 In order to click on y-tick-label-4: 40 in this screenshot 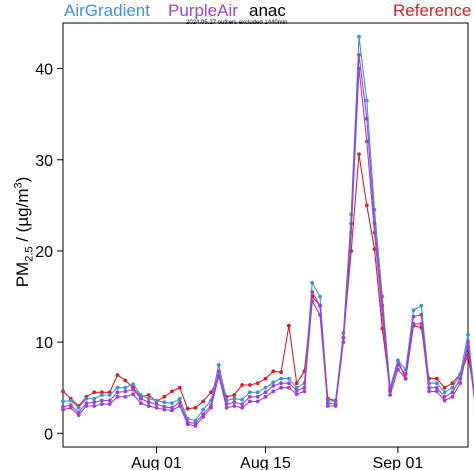, I will do `click(44, 70)`.